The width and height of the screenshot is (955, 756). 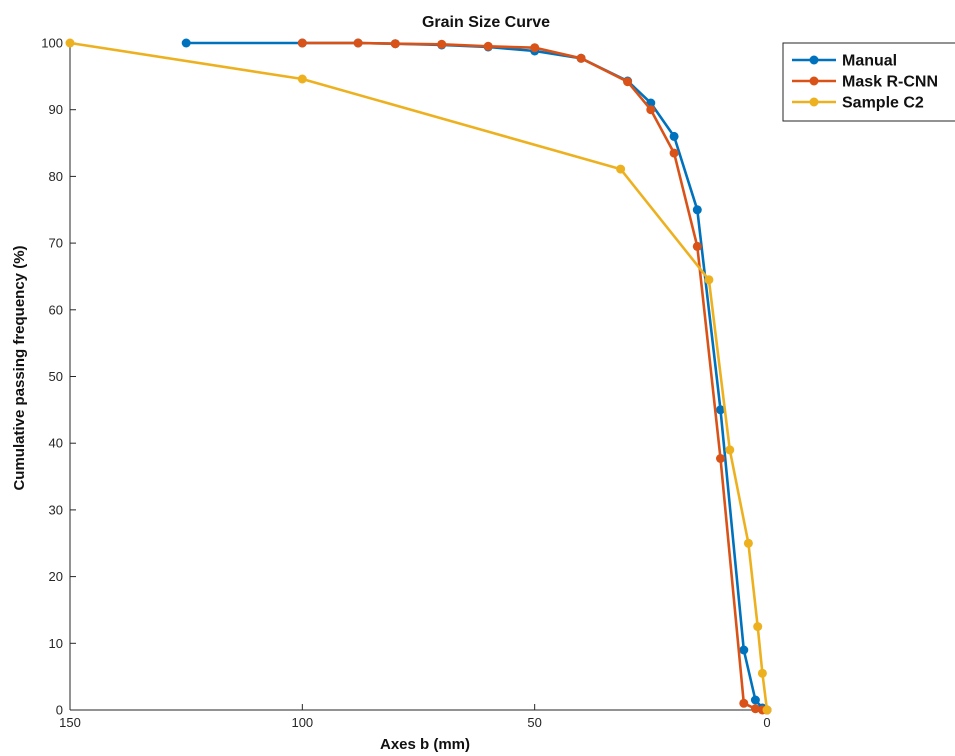 What do you see at coordinates (56, 443) in the screenshot?
I see `y-tick-label: 40` at bounding box center [56, 443].